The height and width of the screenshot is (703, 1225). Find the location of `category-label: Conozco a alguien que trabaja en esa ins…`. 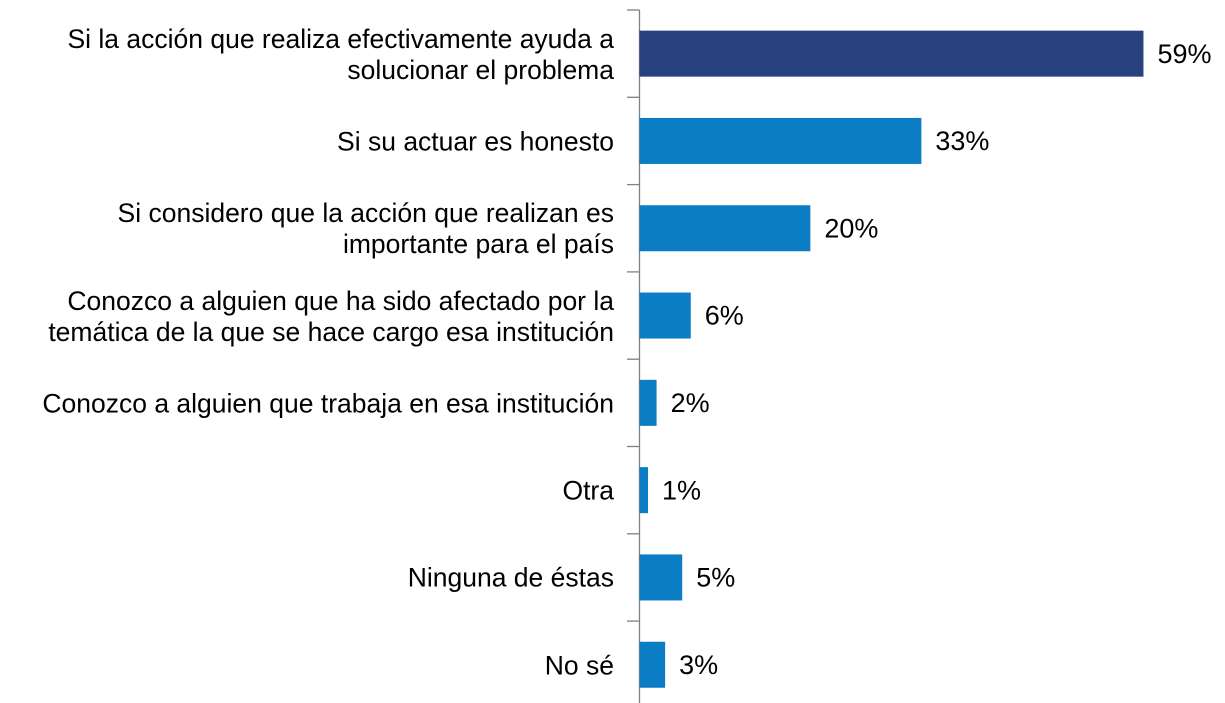

category-label: Conozco a alguien que trabaja en esa ins… is located at coordinates (328, 403).